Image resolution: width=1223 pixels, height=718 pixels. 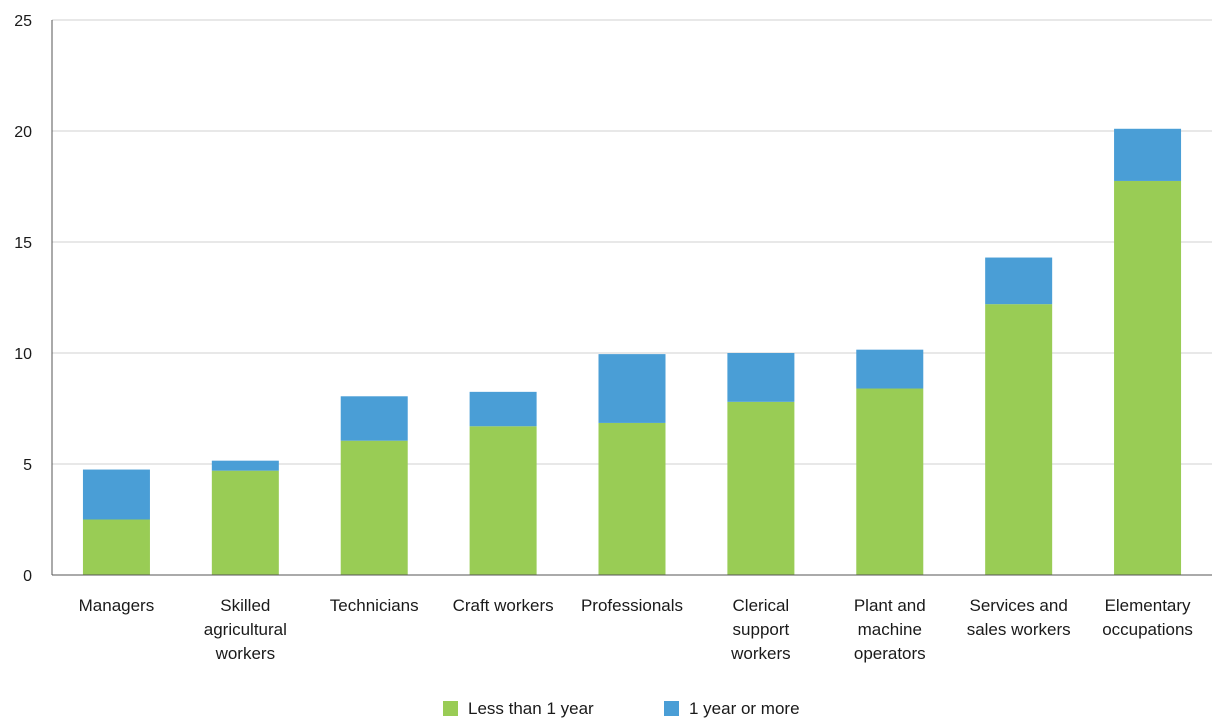 What do you see at coordinates (503, 605) in the screenshot?
I see `x-category-label: Craft workers` at bounding box center [503, 605].